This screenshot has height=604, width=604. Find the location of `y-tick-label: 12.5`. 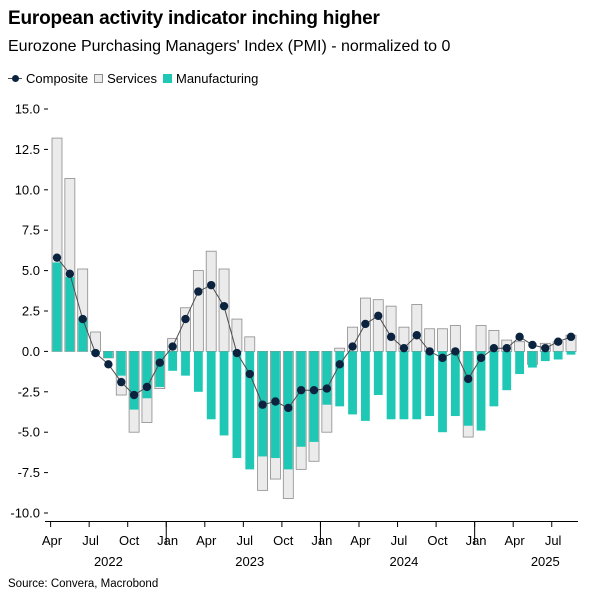

y-tick-label: 12.5 is located at coordinates (27, 149).